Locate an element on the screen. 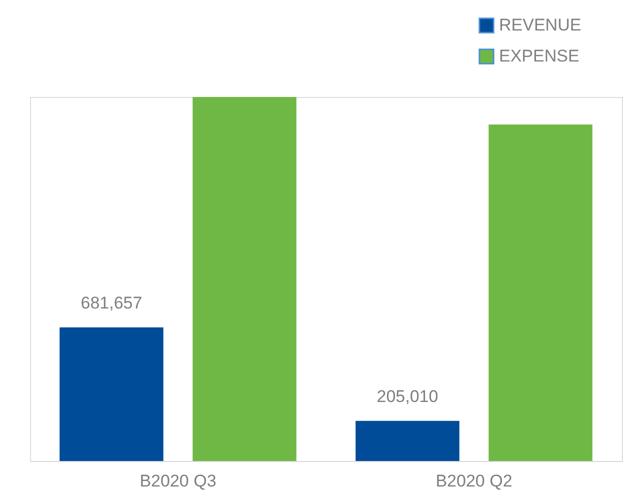 The height and width of the screenshot is (501, 623). data-label: 681,657 is located at coordinates (111, 302).